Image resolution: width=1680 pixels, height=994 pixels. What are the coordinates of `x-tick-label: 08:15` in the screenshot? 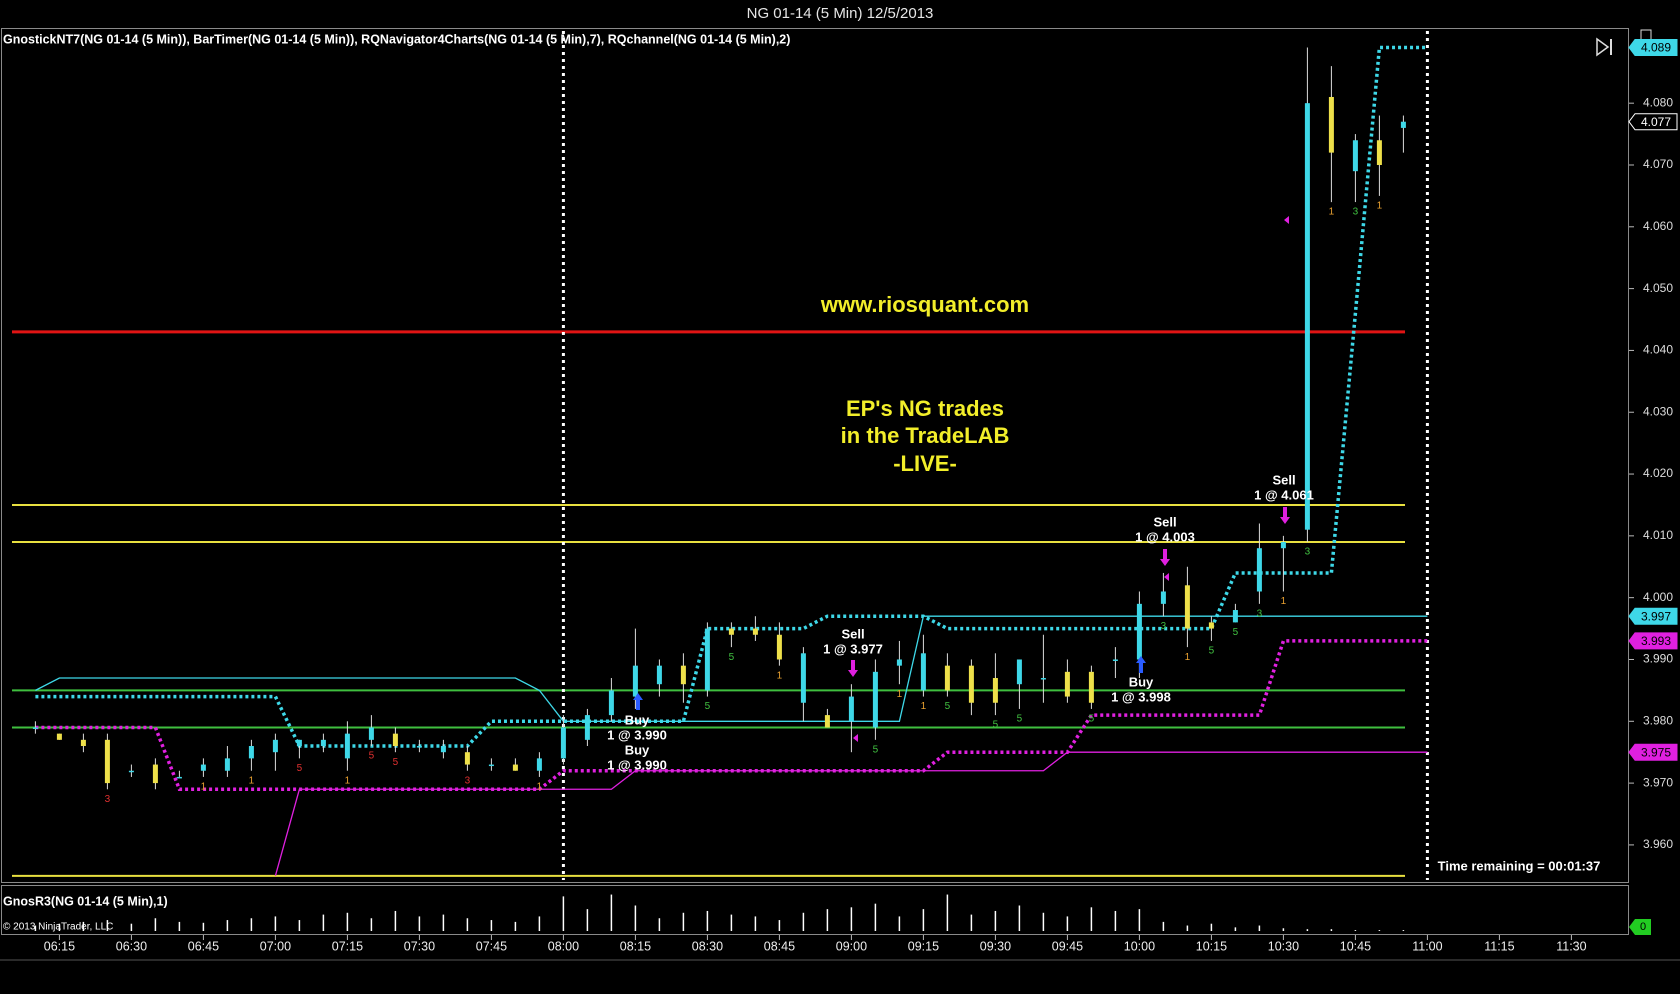 It's located at (635, 946).